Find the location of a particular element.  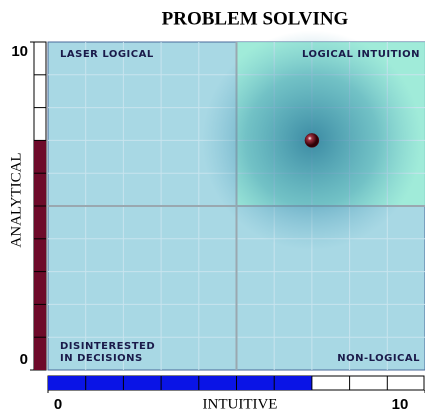

quadrant-label: DISINTERESTED is located at coordinates (107, 346).